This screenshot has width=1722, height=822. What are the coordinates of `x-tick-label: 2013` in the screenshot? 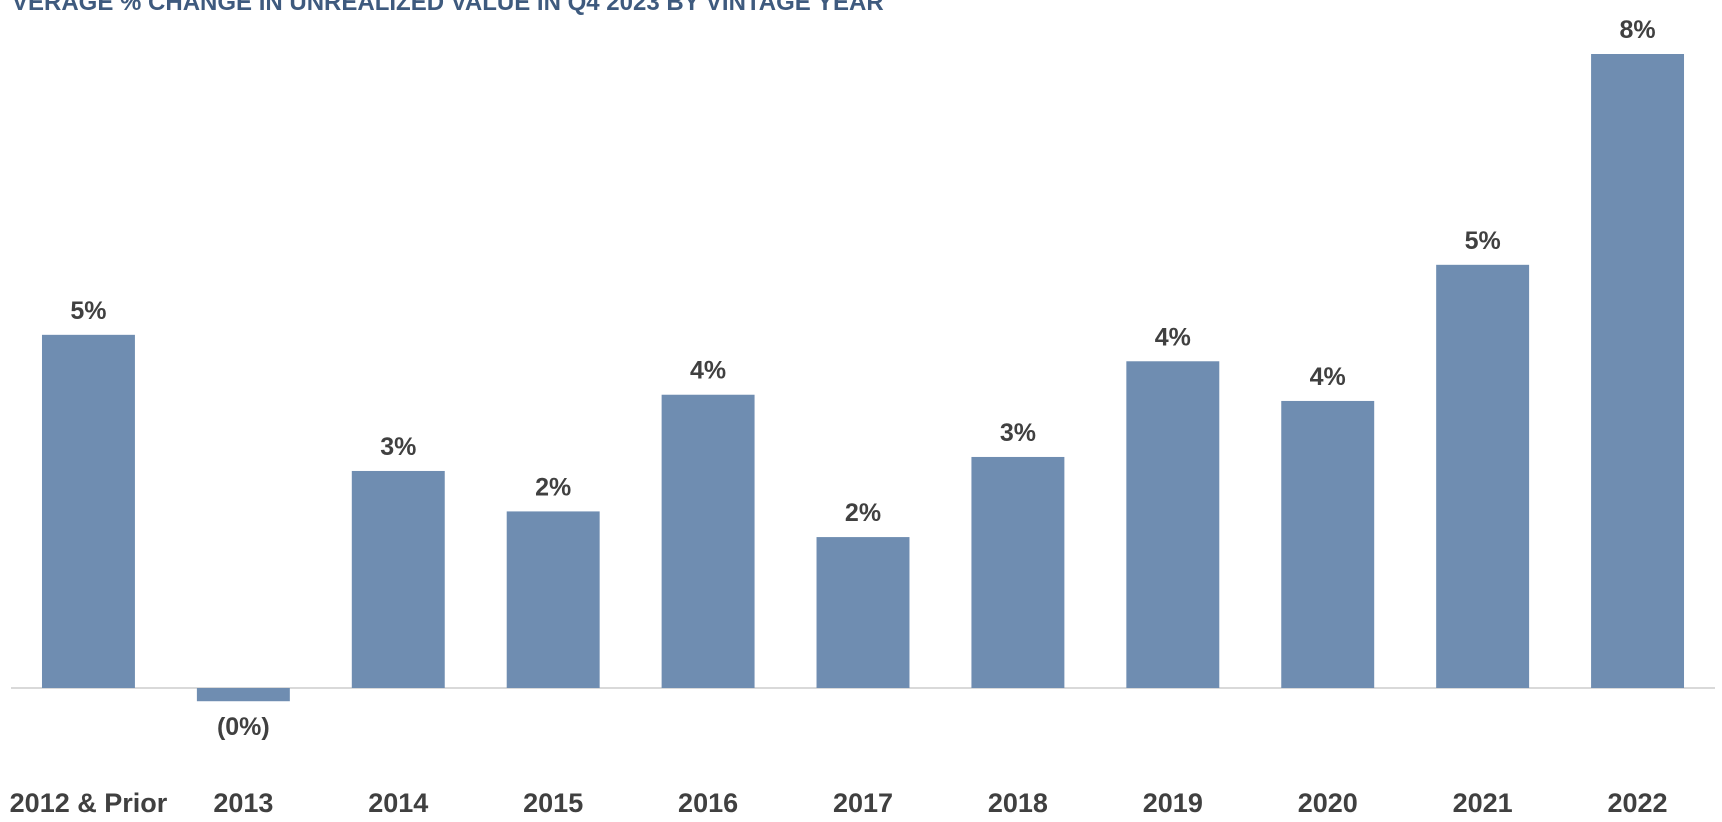 It's located at (243, 803).